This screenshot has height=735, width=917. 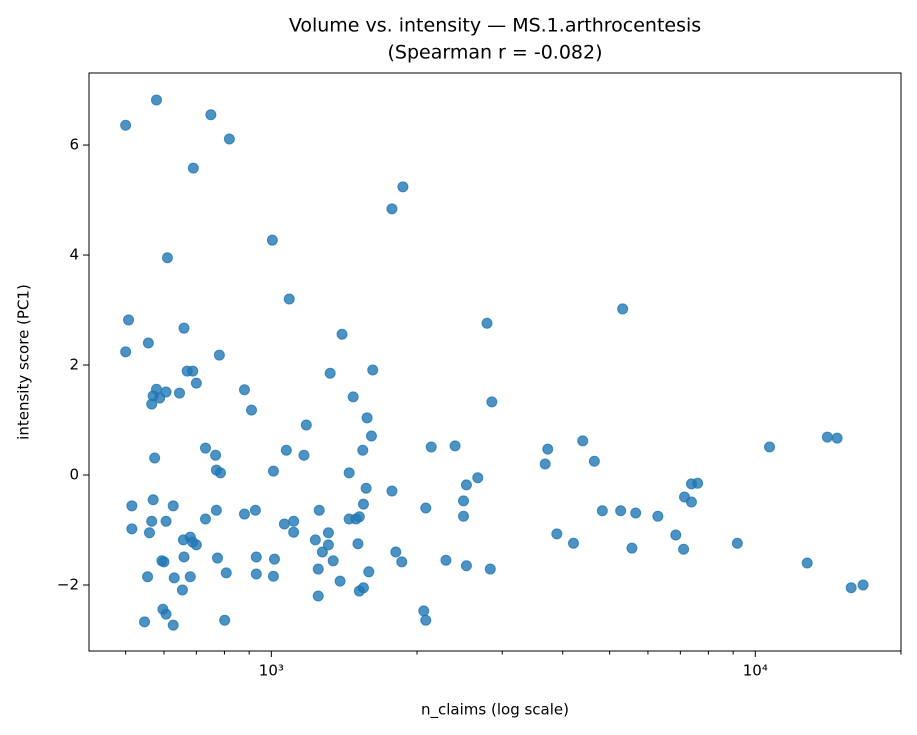 I want to click on y-tick-label: 2, so click(x=74, y=365).